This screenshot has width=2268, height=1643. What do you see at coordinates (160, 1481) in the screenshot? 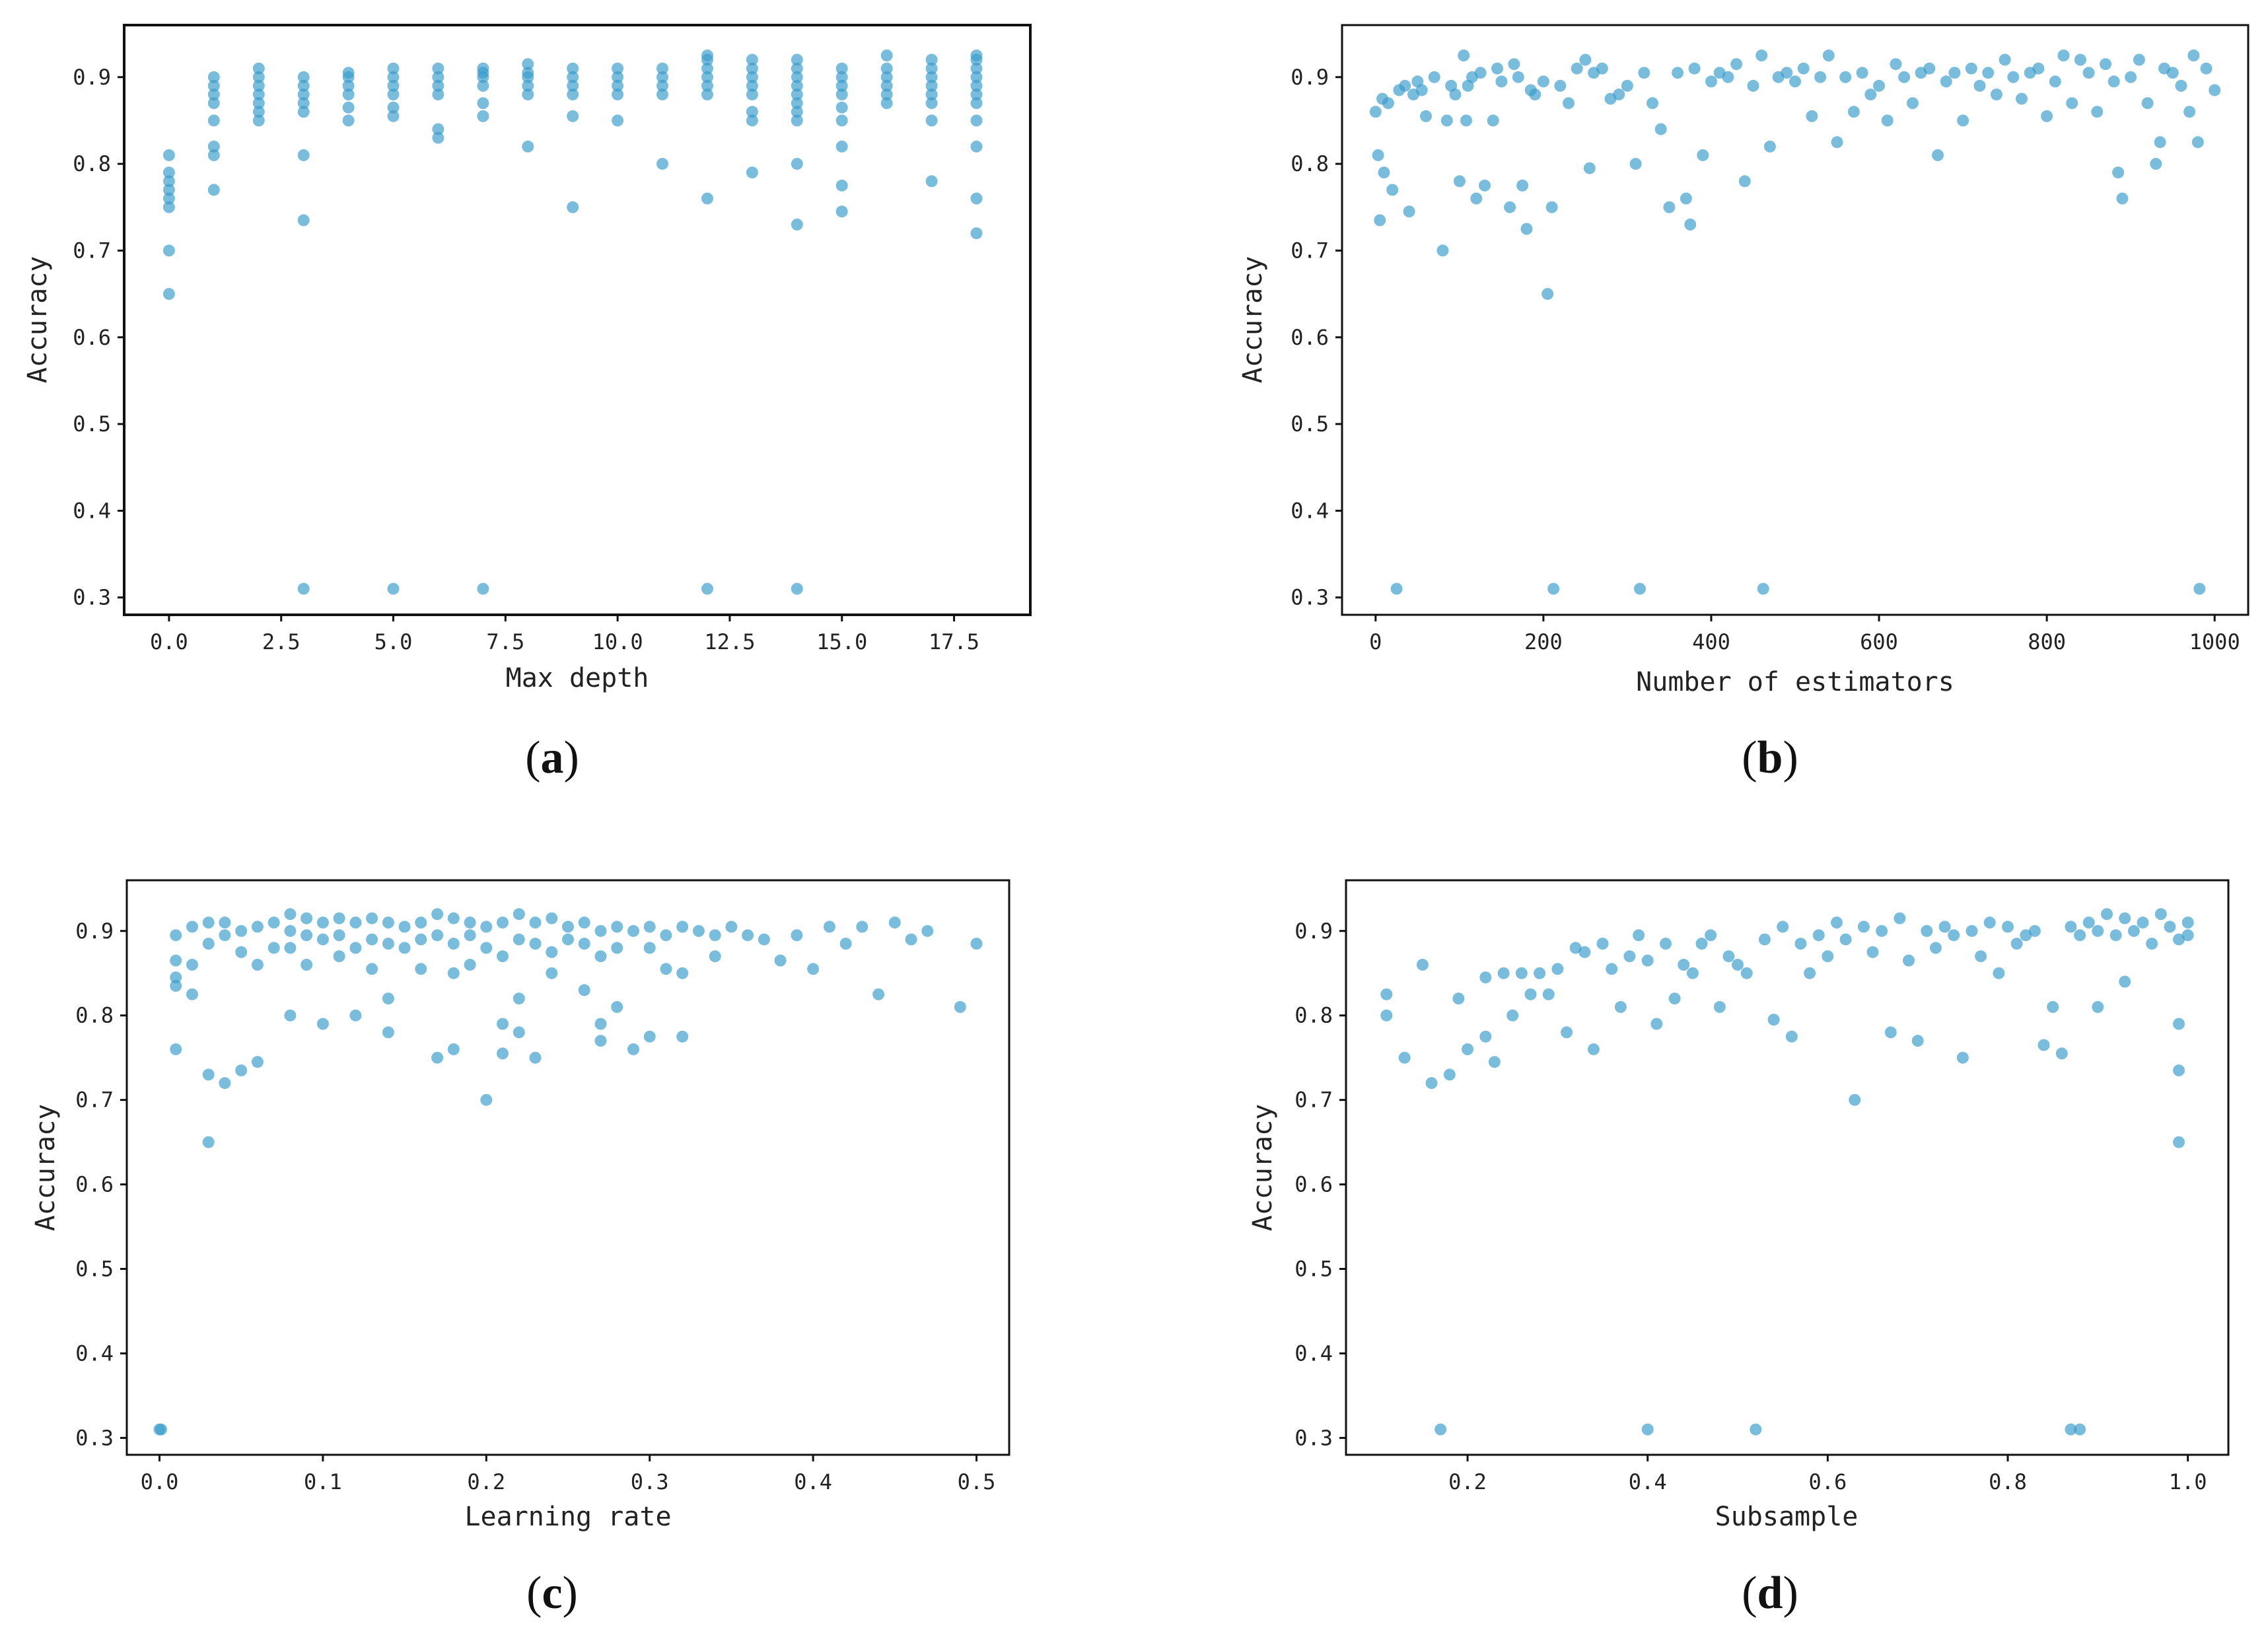
I see `x-tick-label-c-0: 0.0` at bounding box center [160, 1481].